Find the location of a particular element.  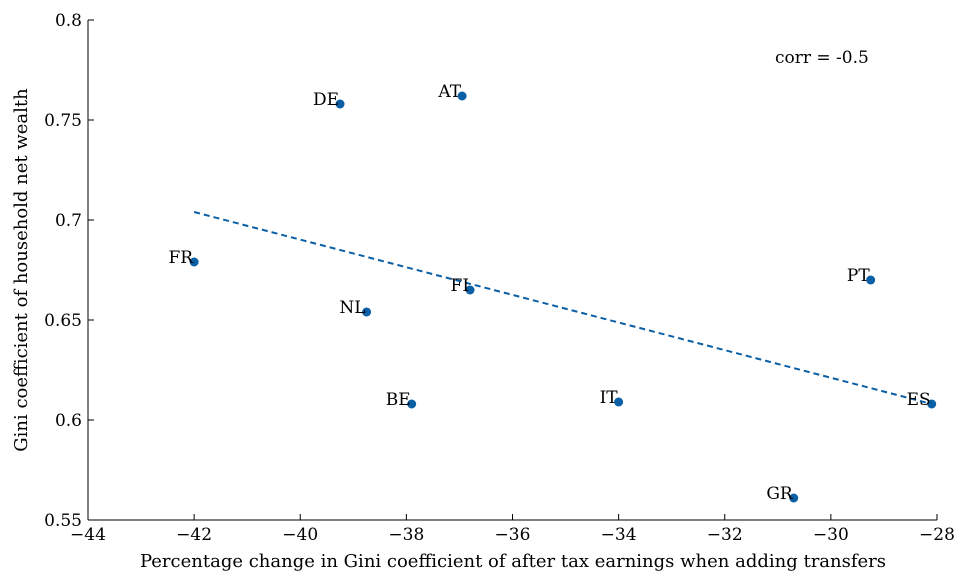

point-label-at: AT is located at coordinates (449, 92).